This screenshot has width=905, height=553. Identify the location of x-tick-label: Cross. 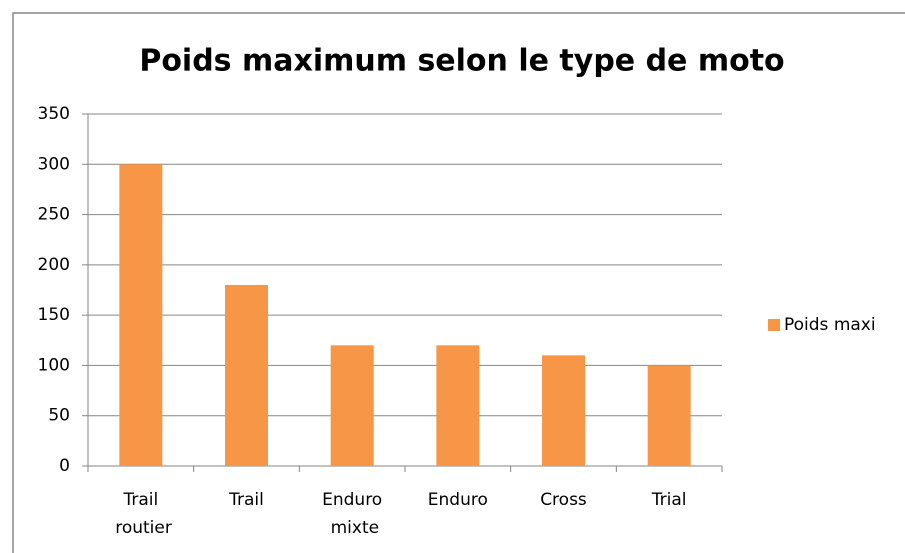
(563, 500).